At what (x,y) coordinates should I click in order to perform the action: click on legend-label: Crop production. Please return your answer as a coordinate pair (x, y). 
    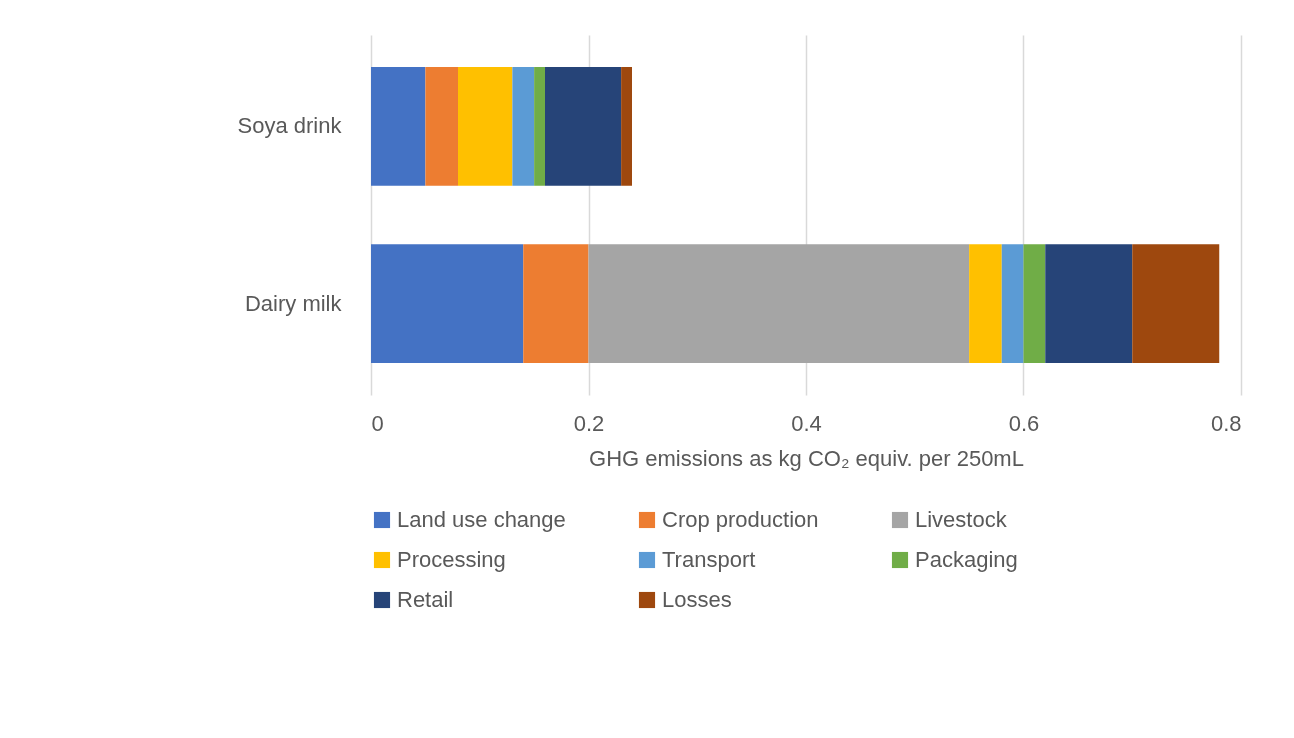
    Looking at the image, I should click on (740, 519).